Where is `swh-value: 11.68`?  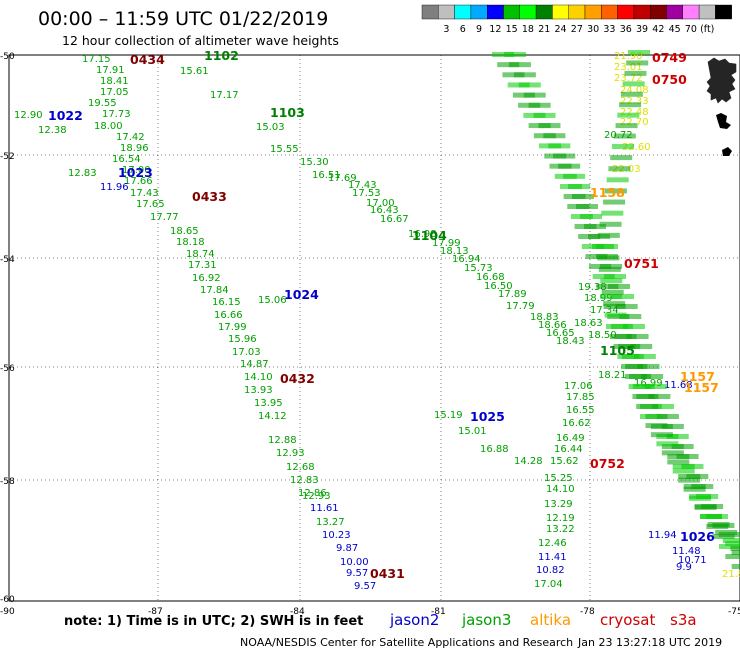
swh-value: 11.68 is located at coordinates (678, 385).